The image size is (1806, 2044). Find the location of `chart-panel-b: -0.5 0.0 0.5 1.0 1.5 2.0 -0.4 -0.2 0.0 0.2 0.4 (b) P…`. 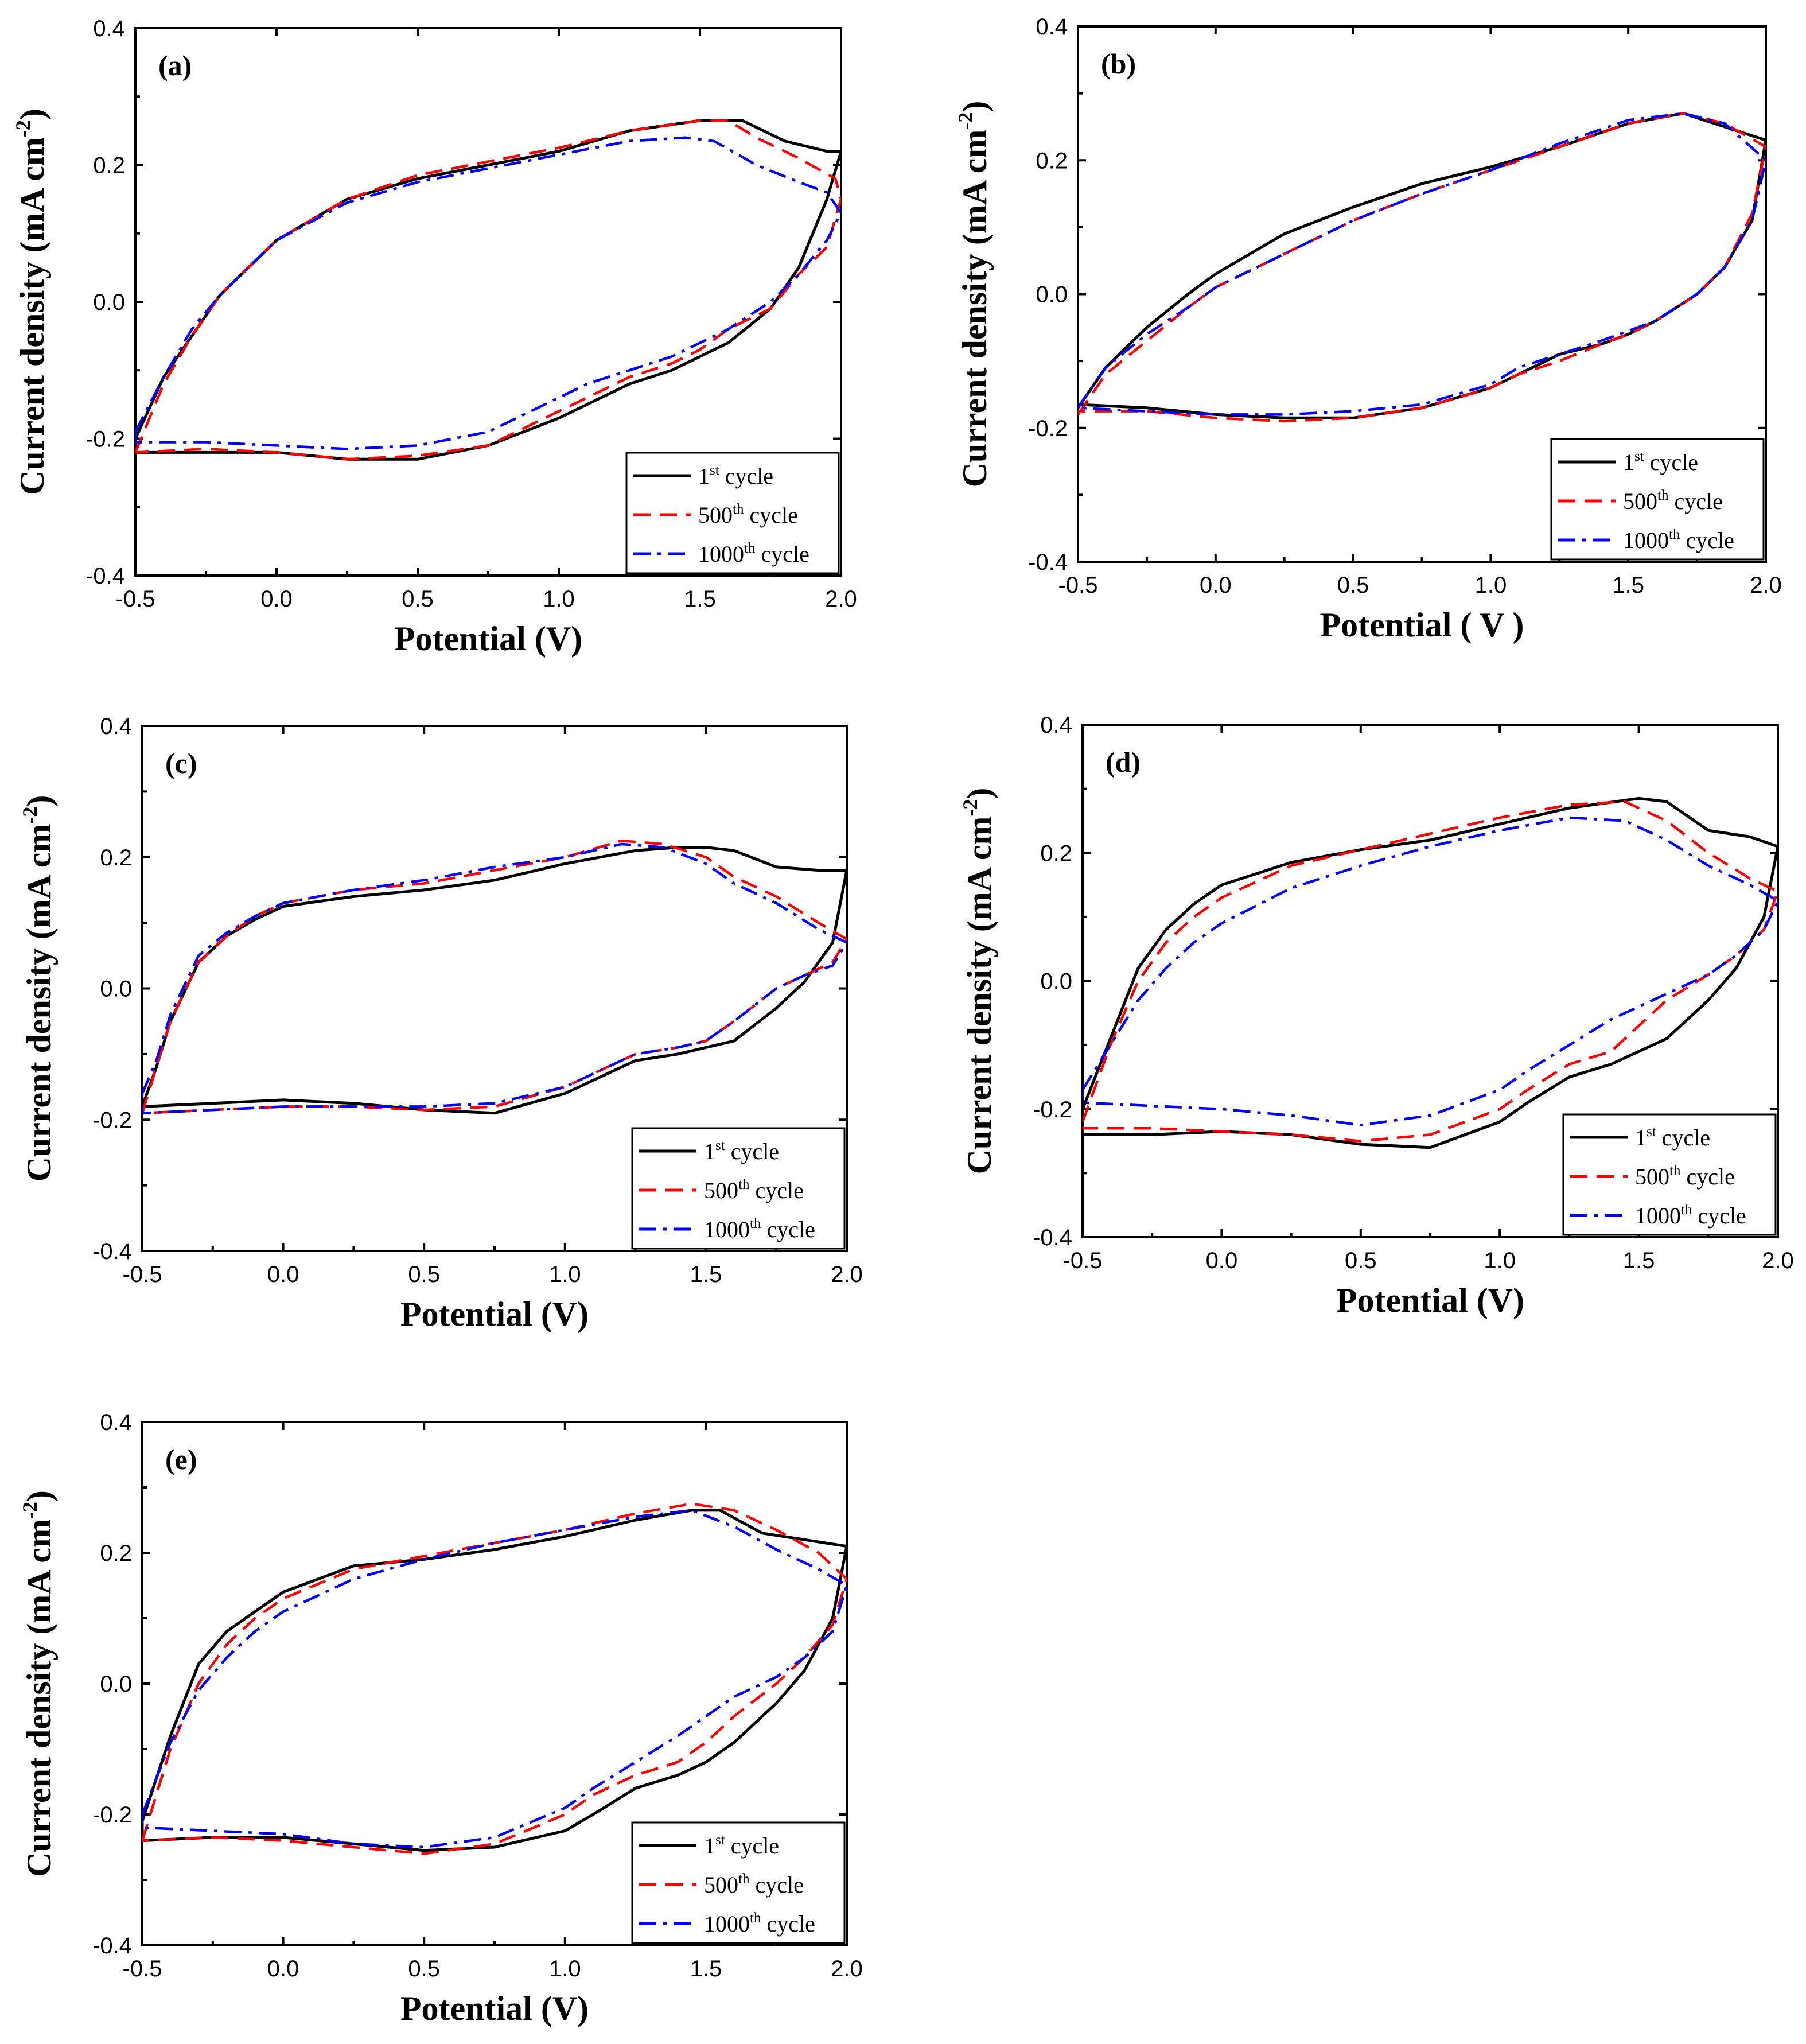

chart-panel-b: -0.5 0.0 0.5 1.0 1.5 2.0 -0.4 -0.2 0.0 0.2 0.4 (b) P… is located at coordinates (1368, 329).